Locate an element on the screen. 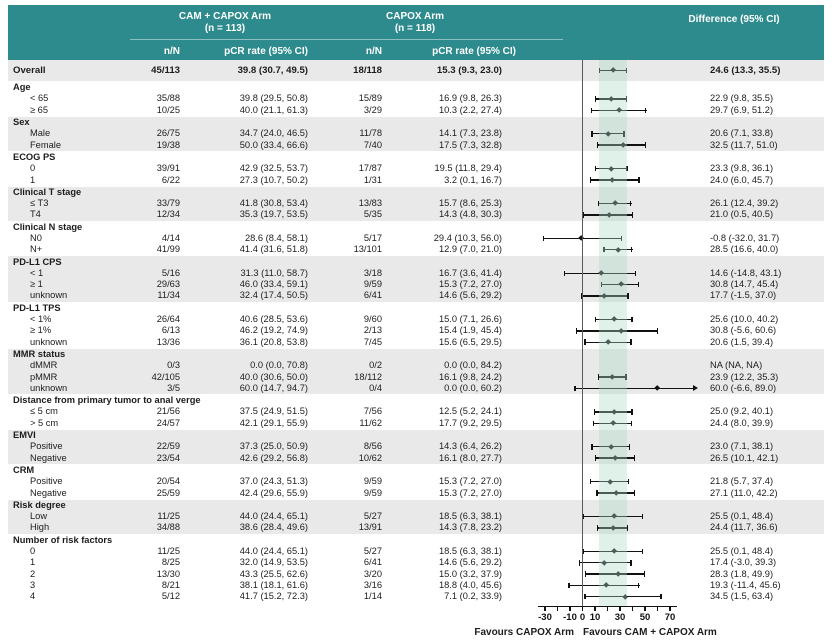 This screenshot has height=644, width=832. row-label: Negative is located at coordinates (48, 457).